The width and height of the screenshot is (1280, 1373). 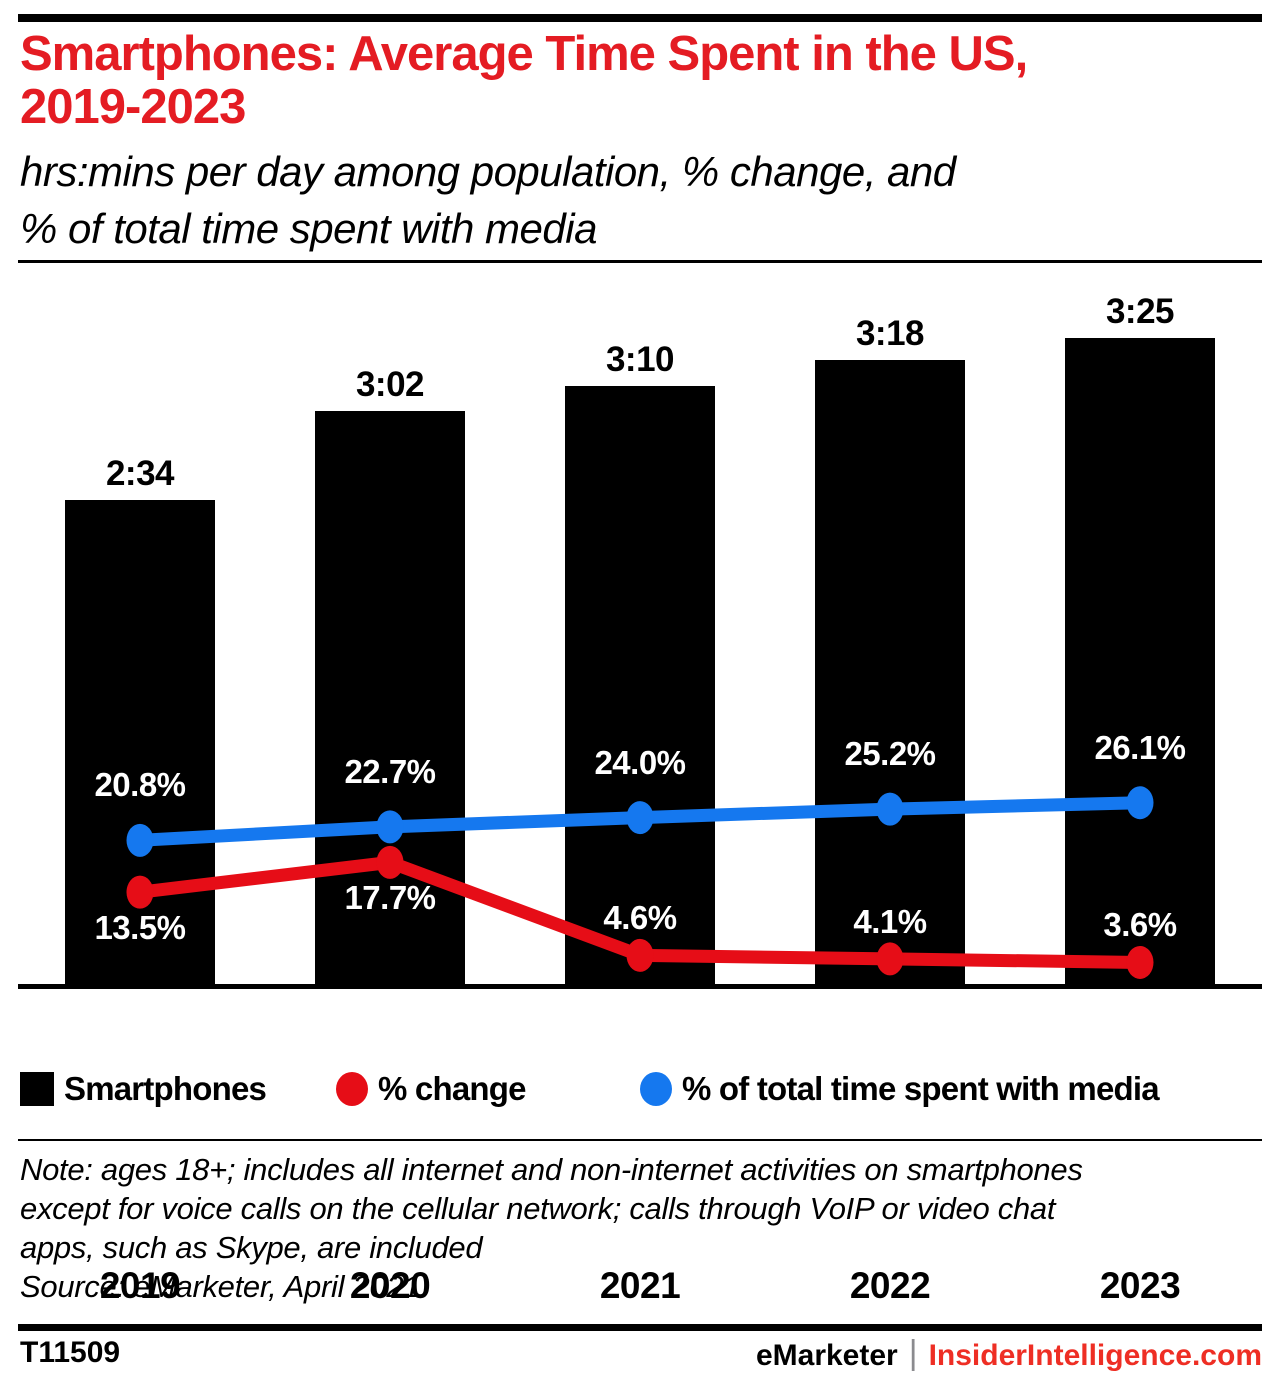 What do you see at coordinates (640, 18) in the screenshot?
I see `top-accent-bar` at bounding box center [640, 18].